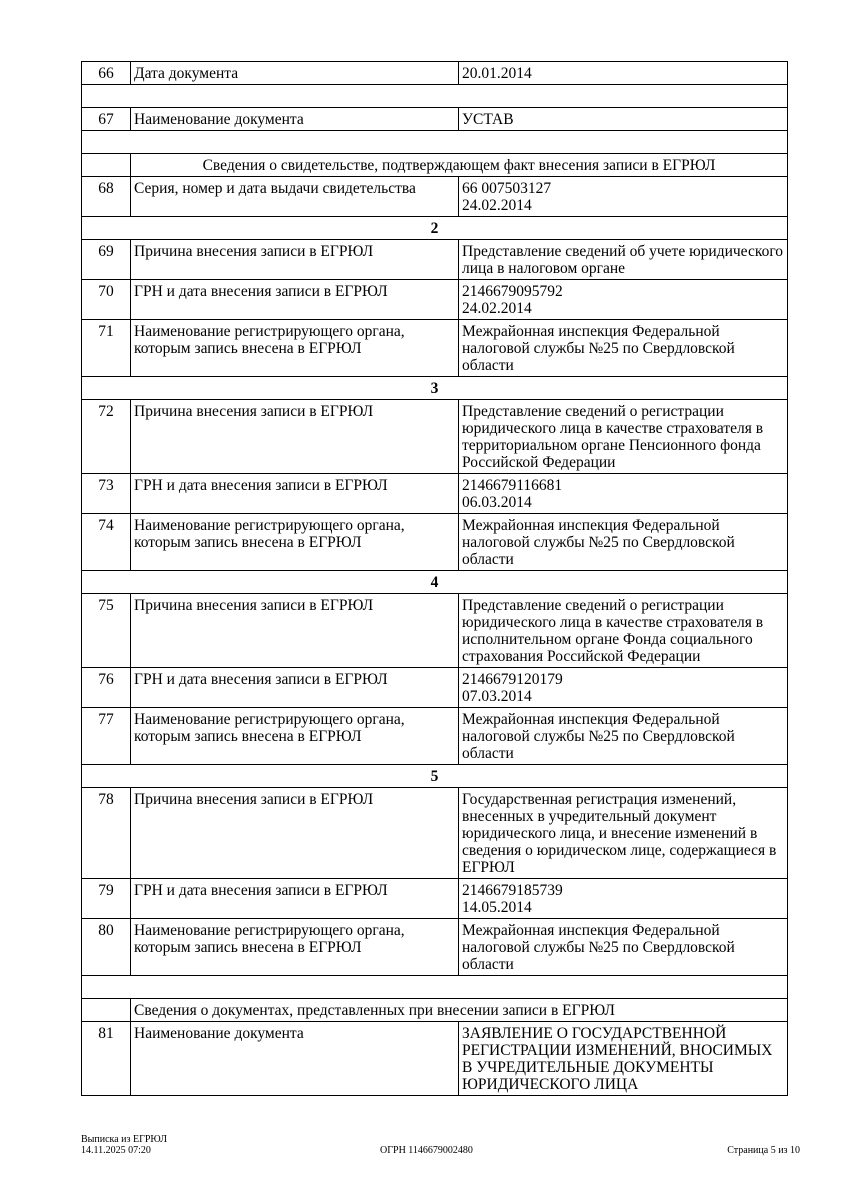 This screenshot has width=848, height=1200. I want to click on footer-left: Выписка из ЕГРЮЛ 14.11.2025 07:20, so click(124, 1145).